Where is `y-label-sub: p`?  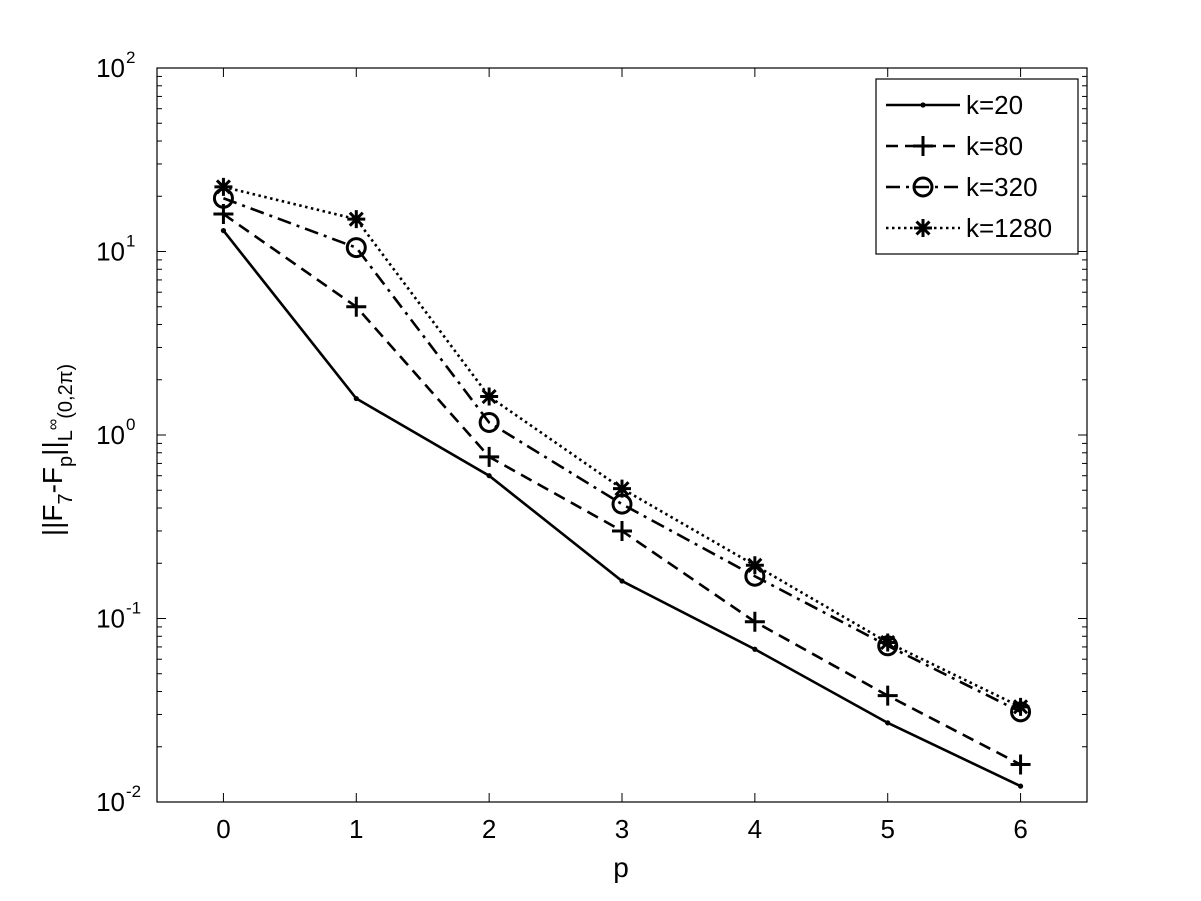
y-label-sub: p is located at coordinates (66, 461).